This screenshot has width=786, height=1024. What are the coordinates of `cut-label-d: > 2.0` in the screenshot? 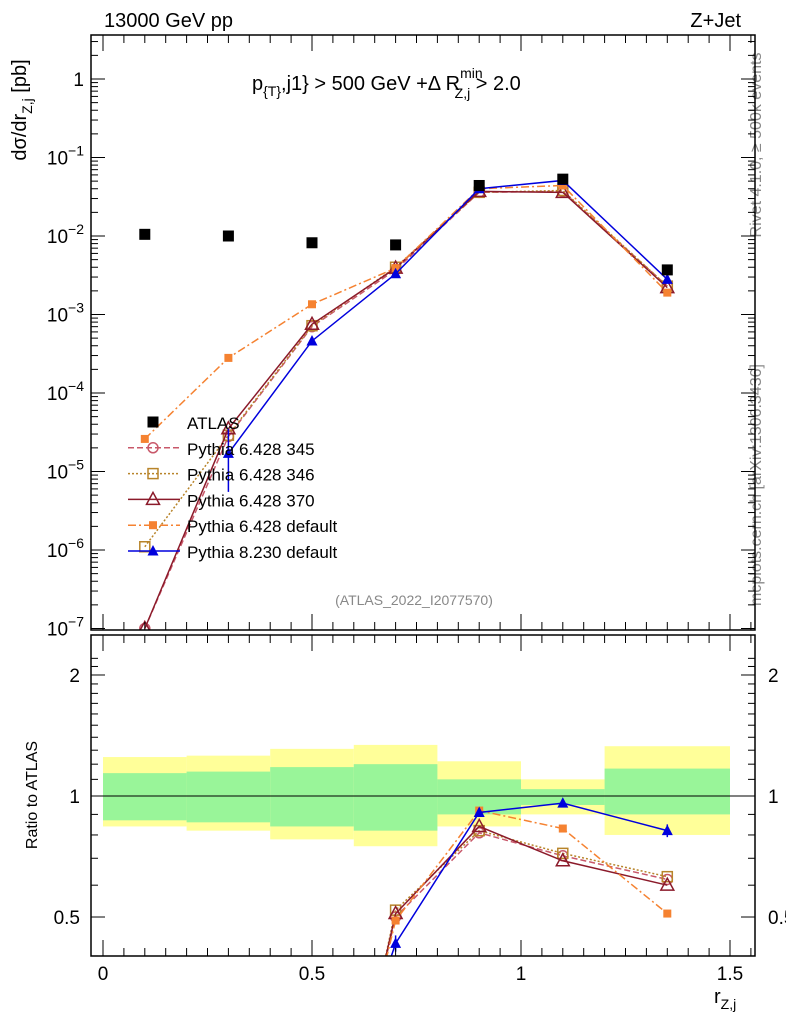 It's located at (495, 84).